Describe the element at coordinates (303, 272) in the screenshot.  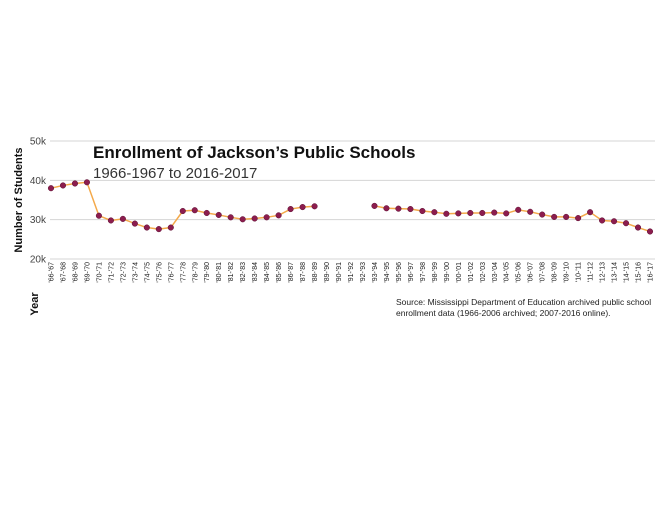
I see `x-tick-label: '87-'88` at that location.